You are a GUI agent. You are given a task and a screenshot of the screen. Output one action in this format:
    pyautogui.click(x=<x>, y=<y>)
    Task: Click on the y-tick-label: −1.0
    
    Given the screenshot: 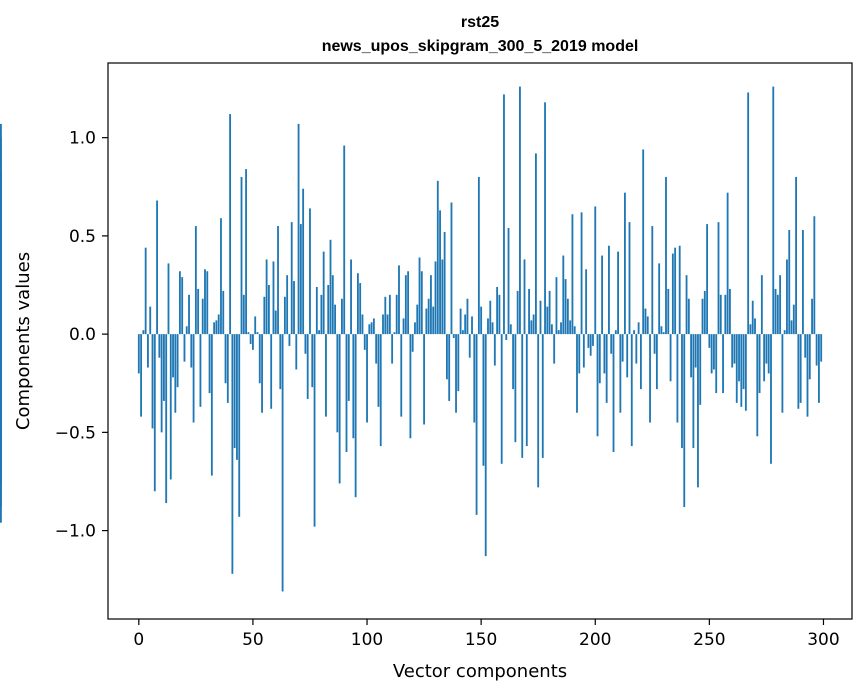 What is the action you would take?
    pyautogui.click(x=75, y=532)
    